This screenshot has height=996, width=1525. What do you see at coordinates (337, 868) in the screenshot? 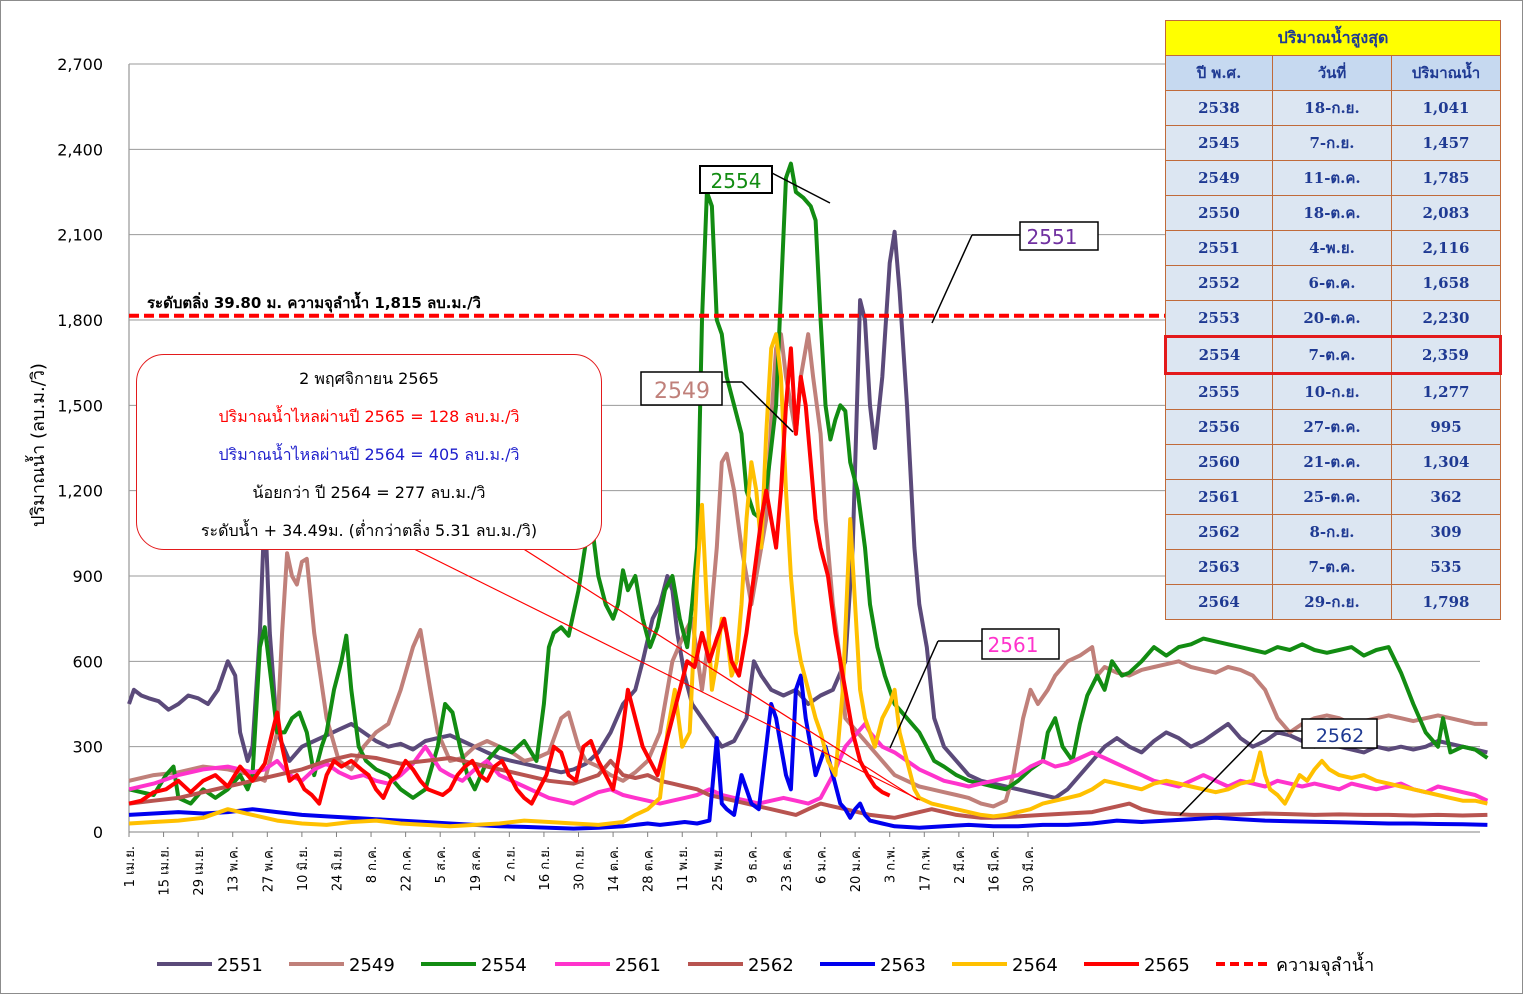
I see `x-tick-label: 24 มิ.ย.` at bounding box center [337, 868].